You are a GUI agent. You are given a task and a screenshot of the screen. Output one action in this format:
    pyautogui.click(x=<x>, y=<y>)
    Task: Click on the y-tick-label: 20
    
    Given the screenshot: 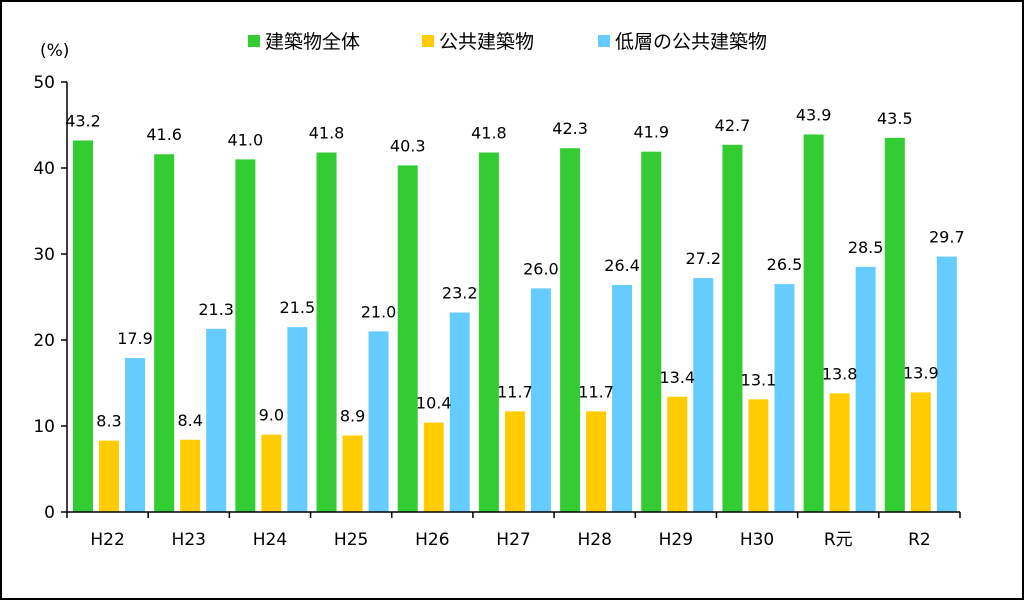 What is the action you would take?
    pyautogui.click(x=44, y=341)
    